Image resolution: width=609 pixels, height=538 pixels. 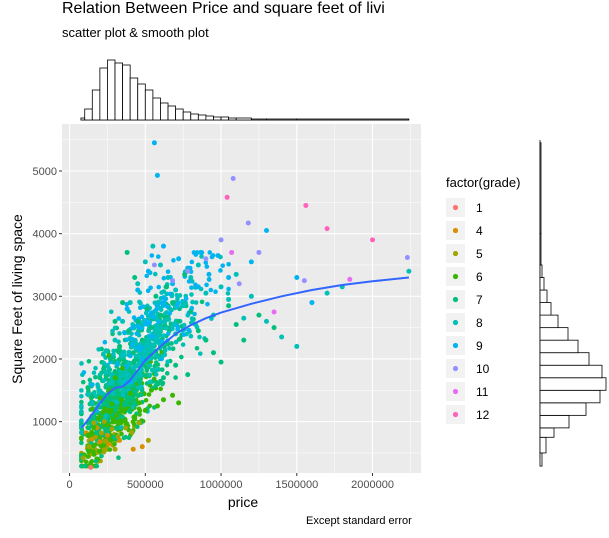 What do you see at coordinates (245, 90) in the screenshot?
I see `price-histogram` at bounding box center [245, 90].